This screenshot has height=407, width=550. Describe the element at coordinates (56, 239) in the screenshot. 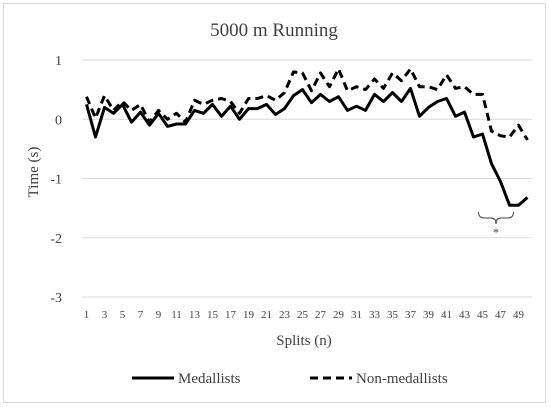

I see `y-tick-label: -2` at that location.